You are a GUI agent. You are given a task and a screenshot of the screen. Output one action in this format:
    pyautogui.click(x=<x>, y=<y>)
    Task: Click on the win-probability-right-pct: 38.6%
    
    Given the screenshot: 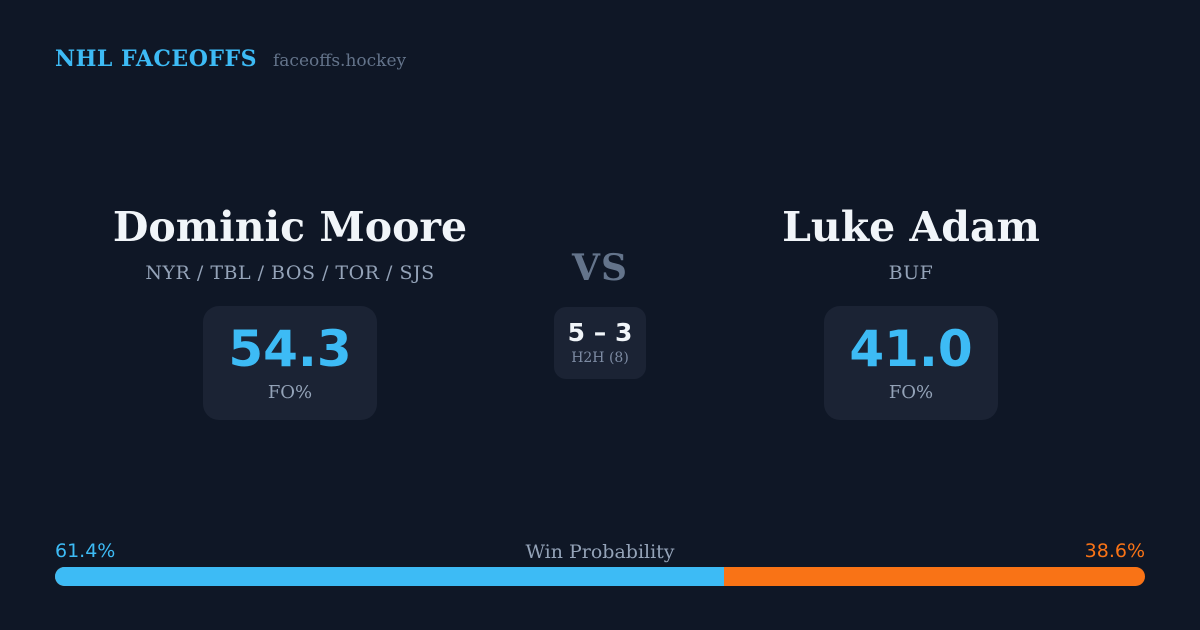 What is the action you would take?
    pyautogui.click(x=1114, y=551)
    